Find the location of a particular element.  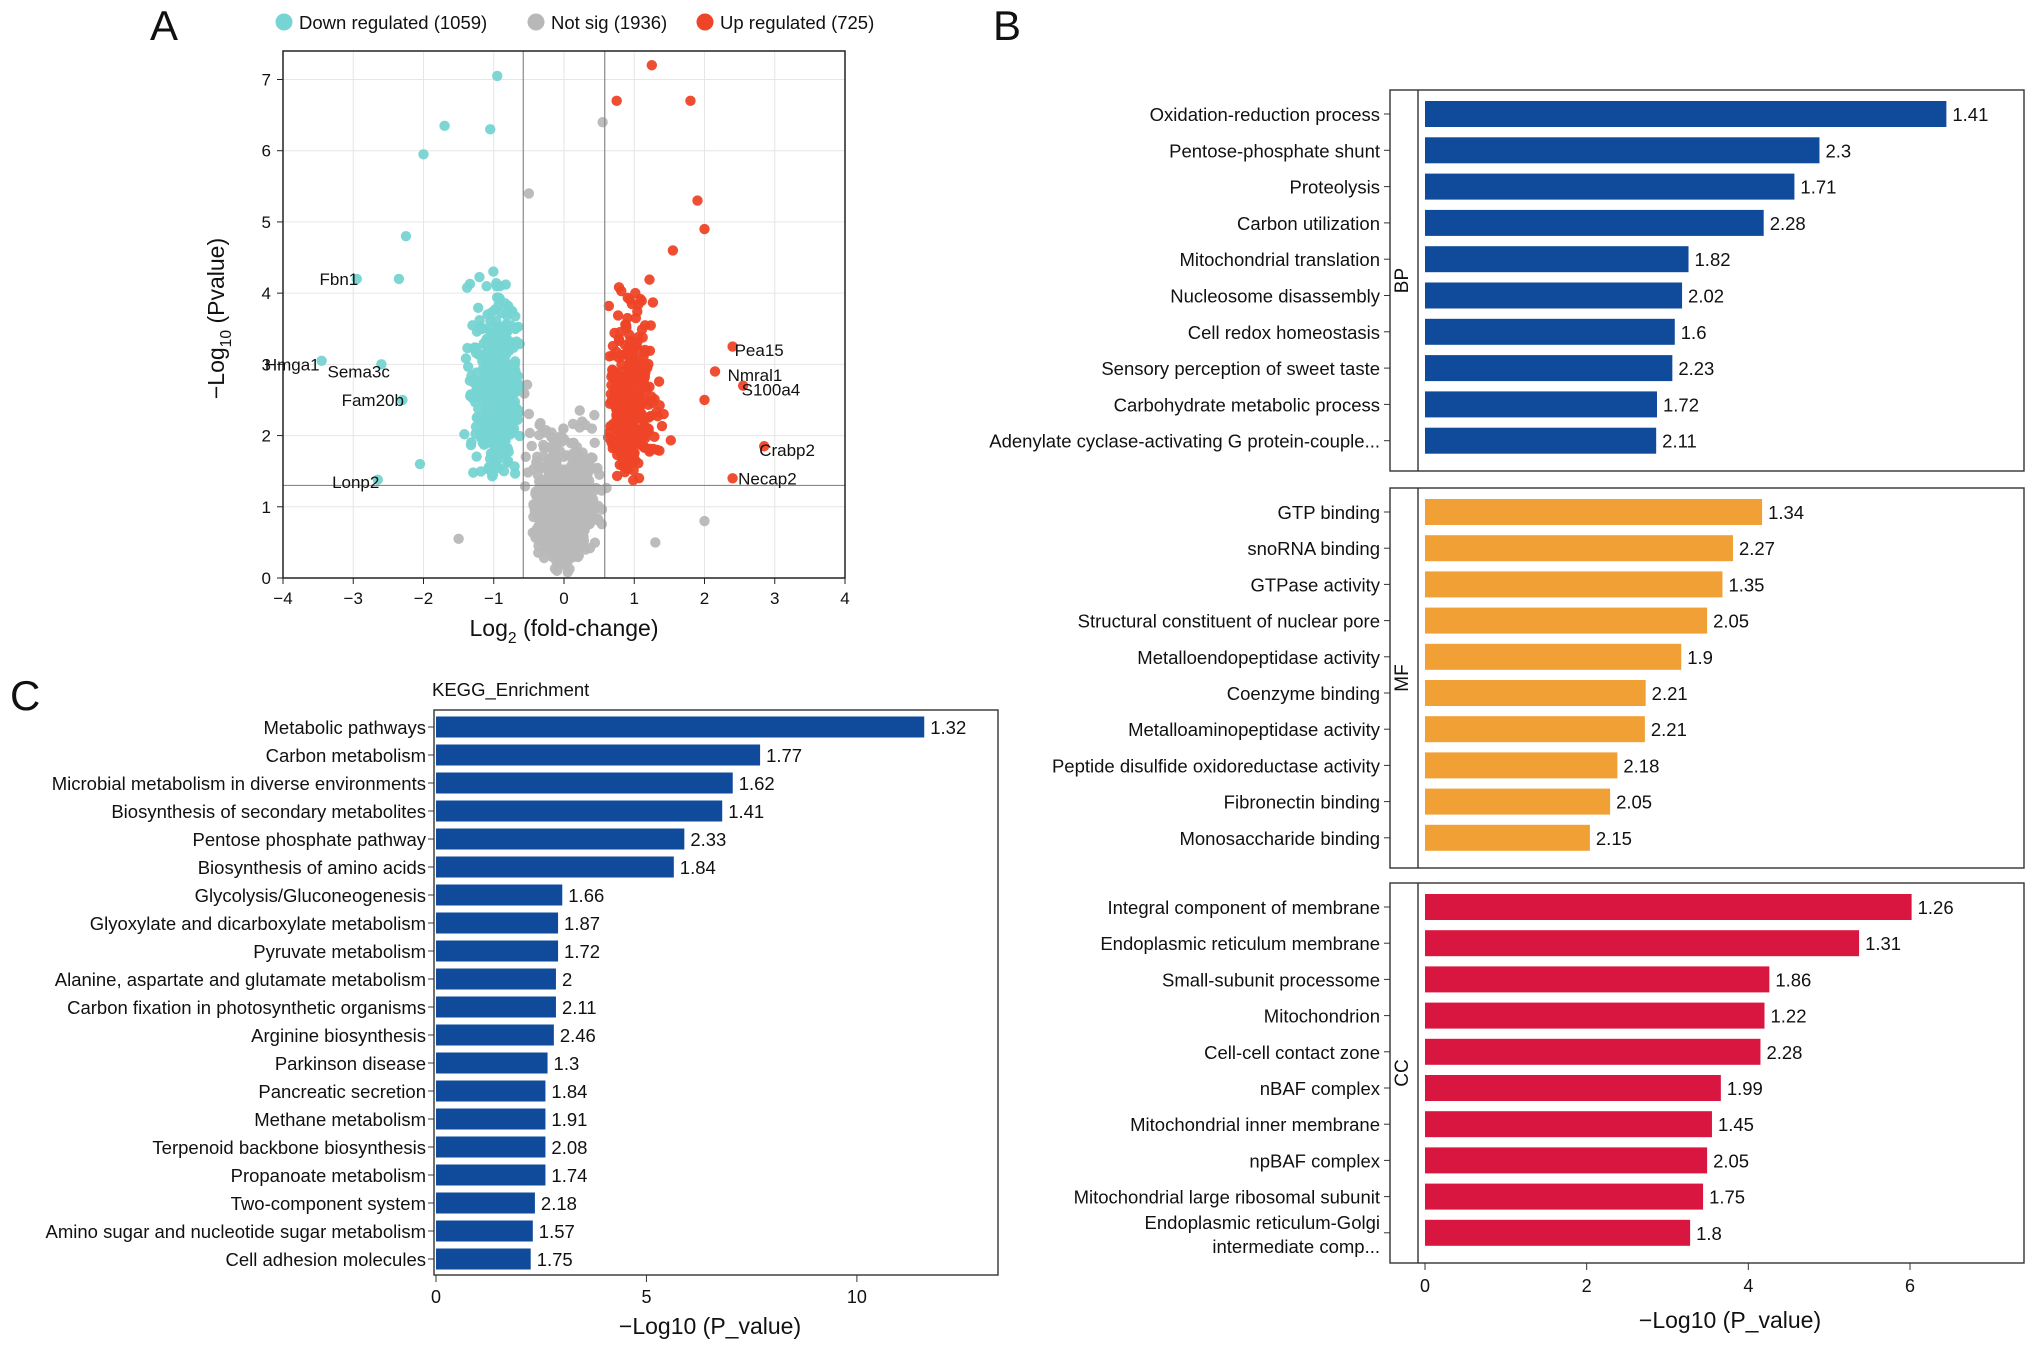

kegg-bar-value-label: 1.32 is located at coordinates (948, 727).